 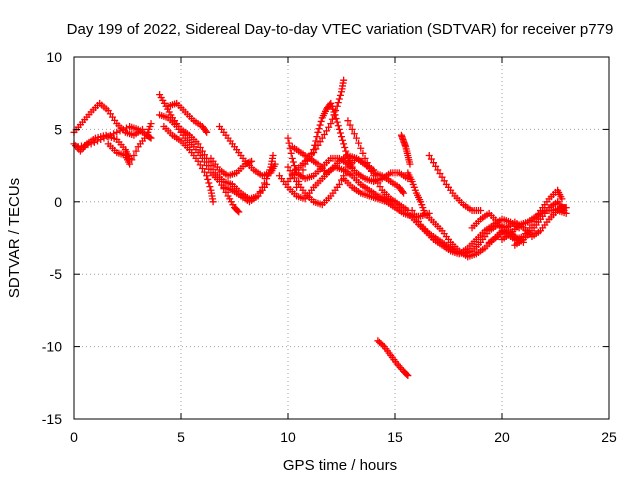 What do you see at coordinates (288, 437) in the screenshot?
I see `x-tick-label: 10` at bounding box center [288, 437].